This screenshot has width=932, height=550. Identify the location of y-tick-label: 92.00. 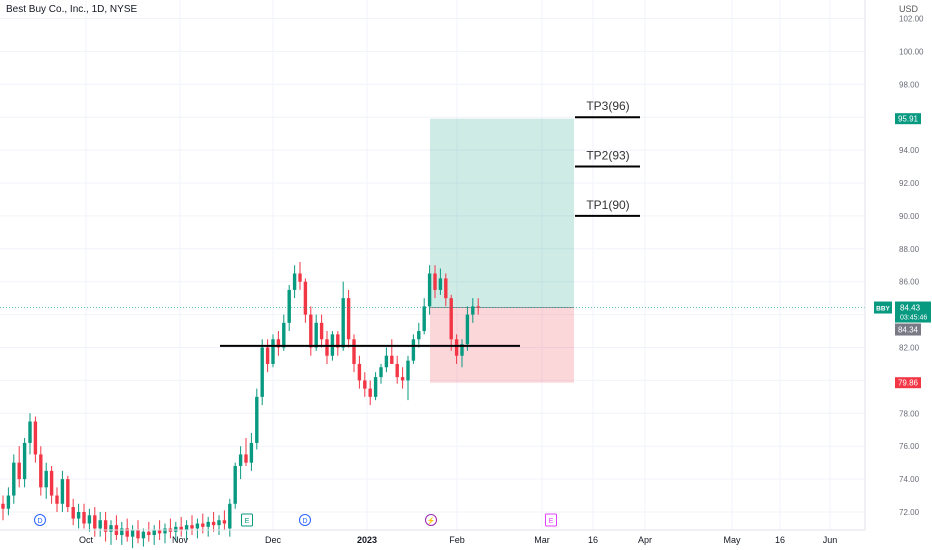
(909, 183).